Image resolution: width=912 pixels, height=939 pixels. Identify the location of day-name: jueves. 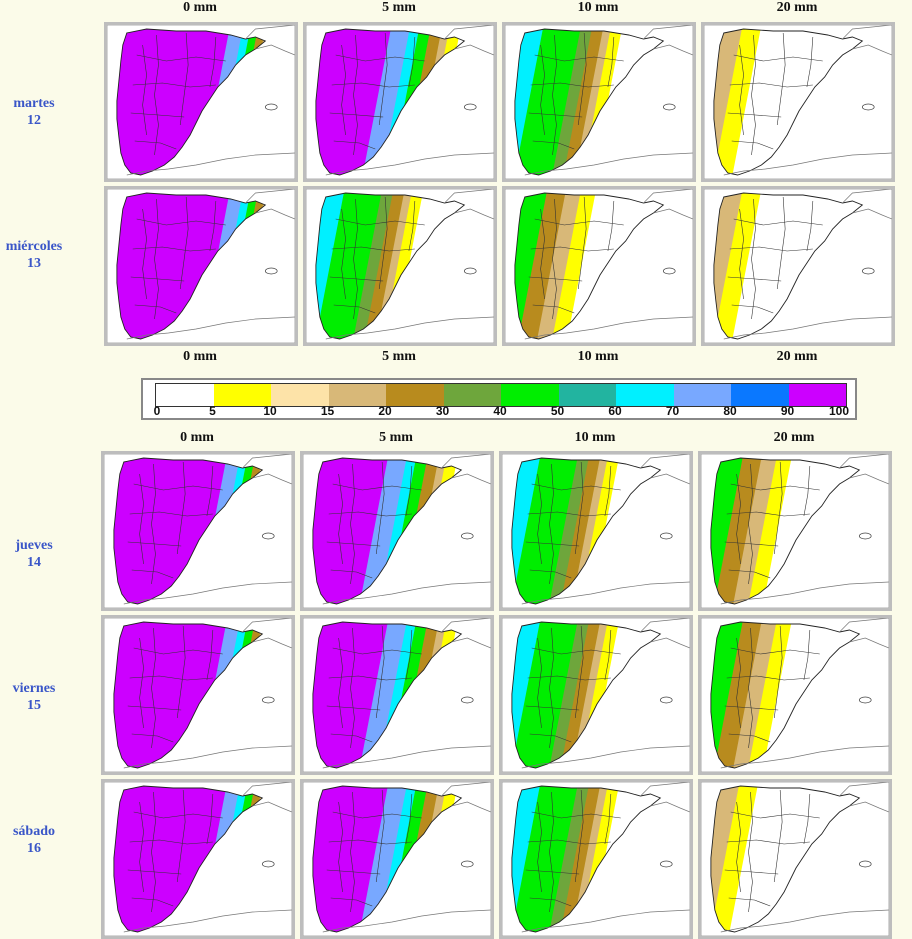
(34, 545).